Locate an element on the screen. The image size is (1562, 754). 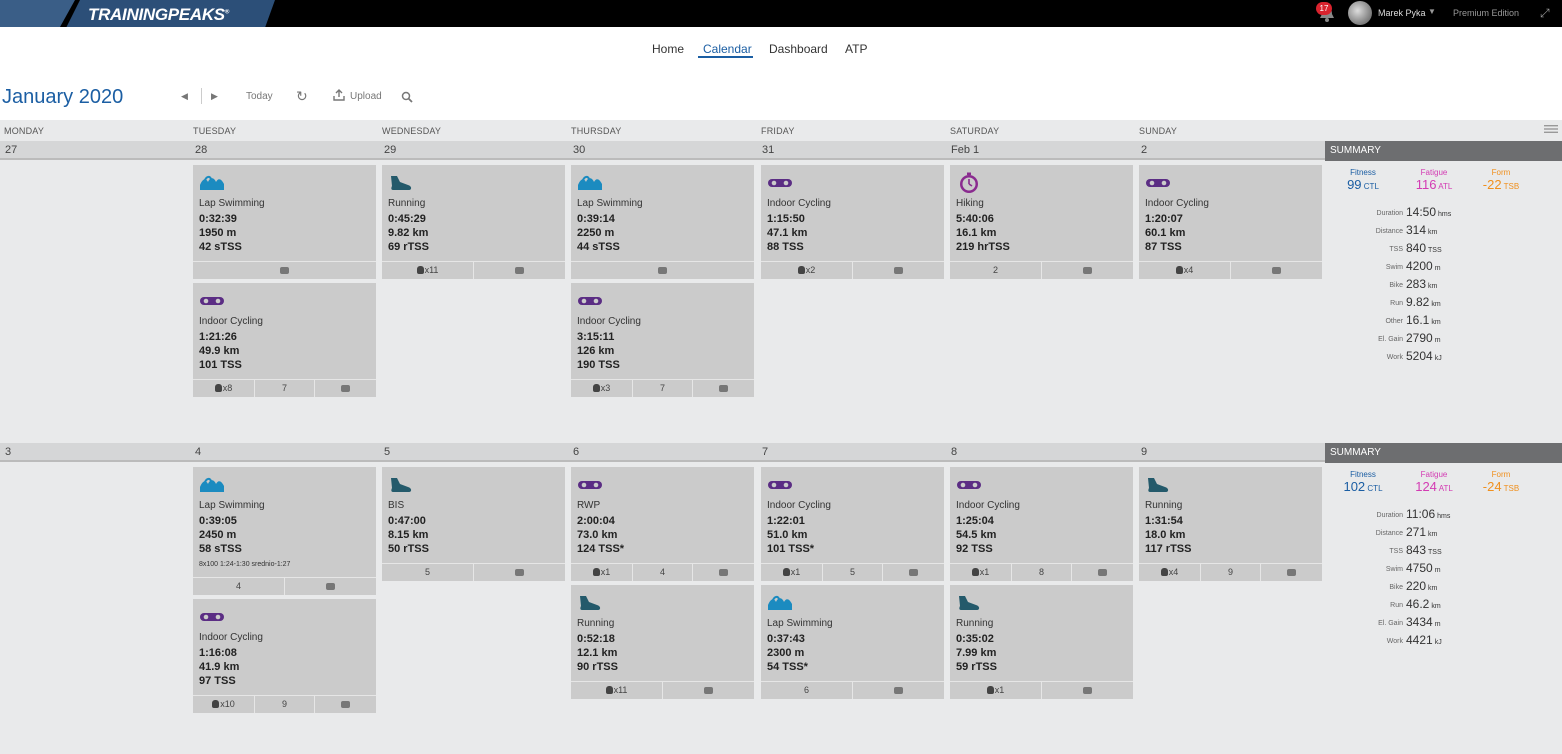
shoe-icon is located at coordinates (401, 485).